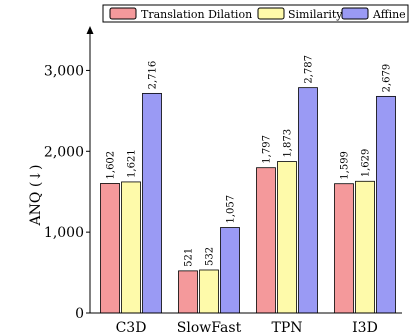 The image size is (416, 334). What do you see at coordinates (196, 14) in the screenshot?
I see `legend-label: Translation Dilation` at bounding box center [196, 14].